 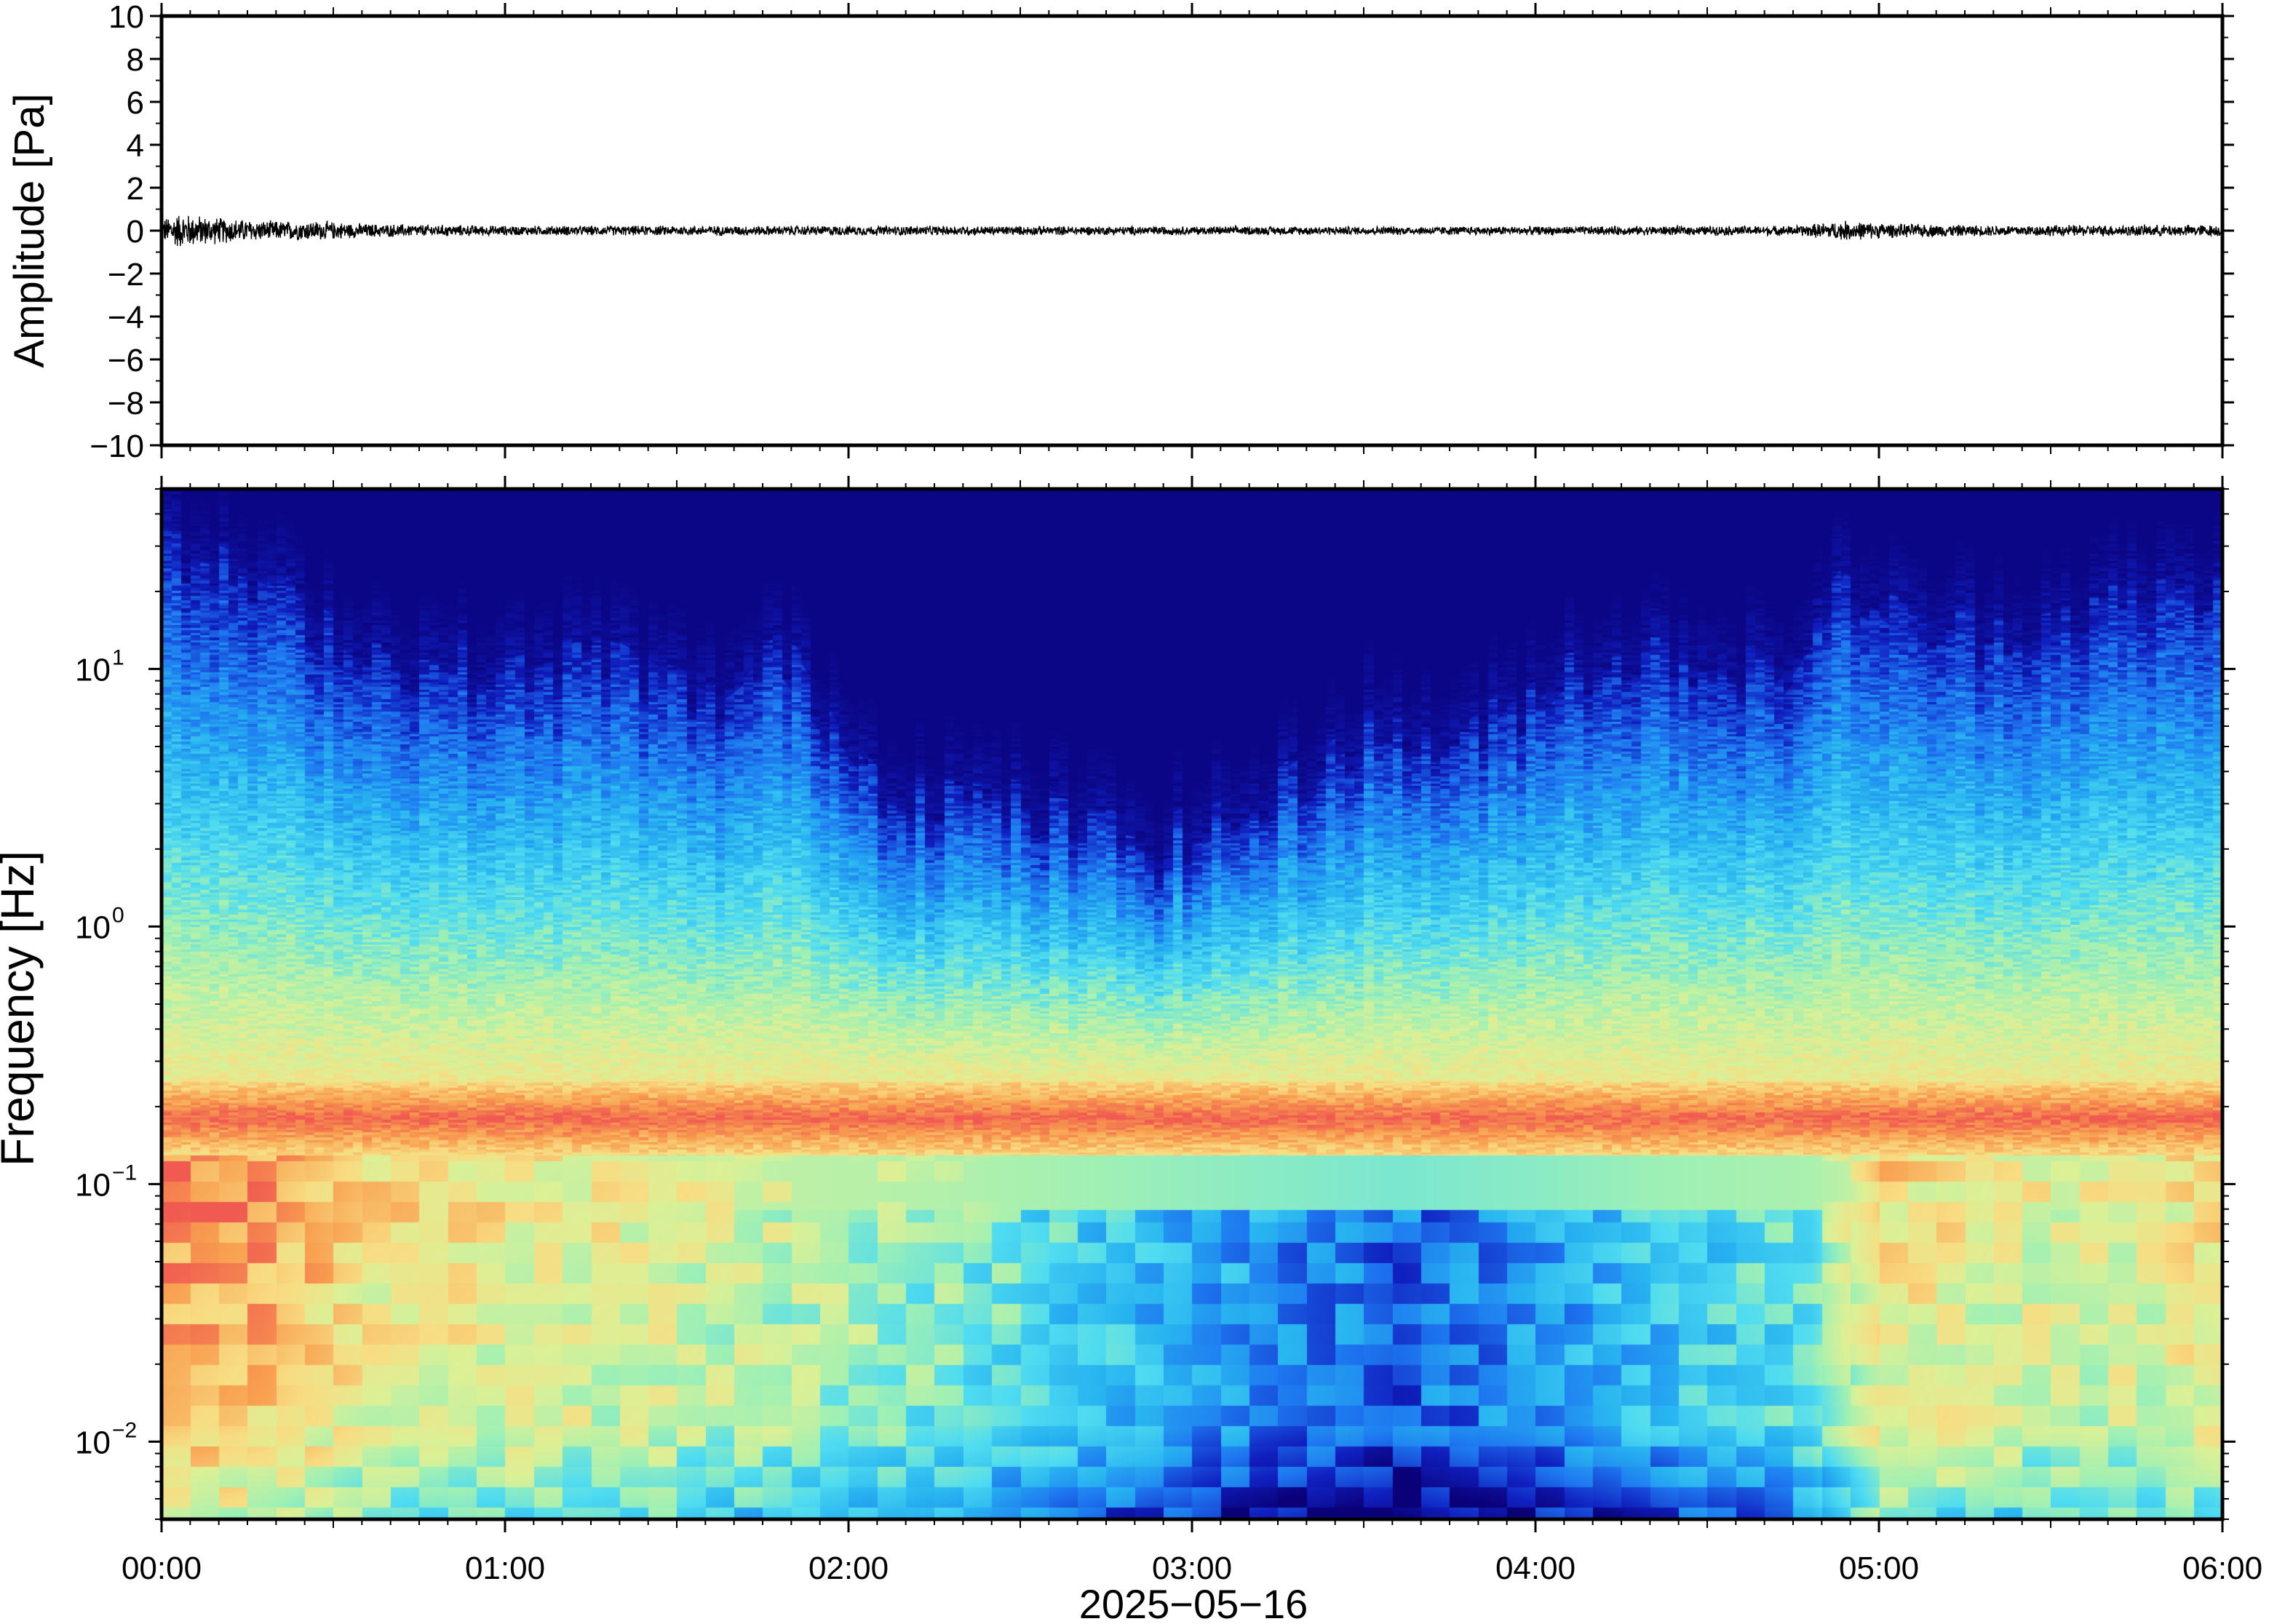 What do you see at coordinates (126, 317) in the screenshot?
I see `waveform-ytick-label: −4` at bounding box center [126, 317].